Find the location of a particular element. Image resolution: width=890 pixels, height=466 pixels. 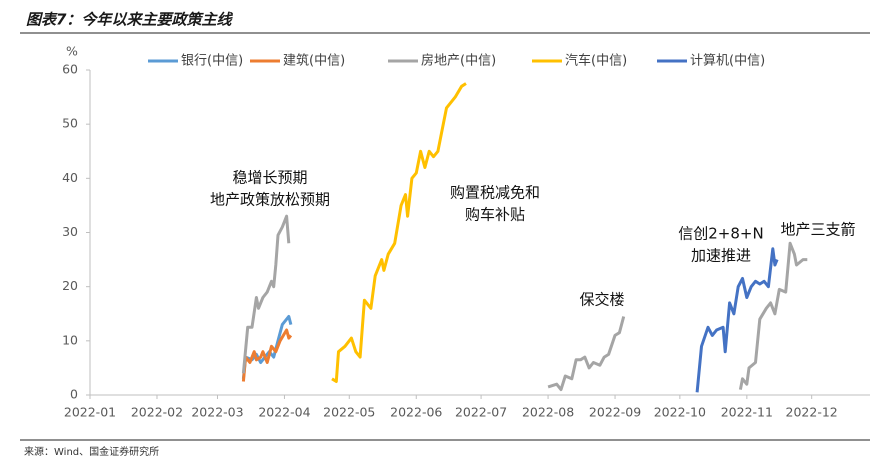

x-tick-label: 2022-01 is located at coordinates (90, 412).